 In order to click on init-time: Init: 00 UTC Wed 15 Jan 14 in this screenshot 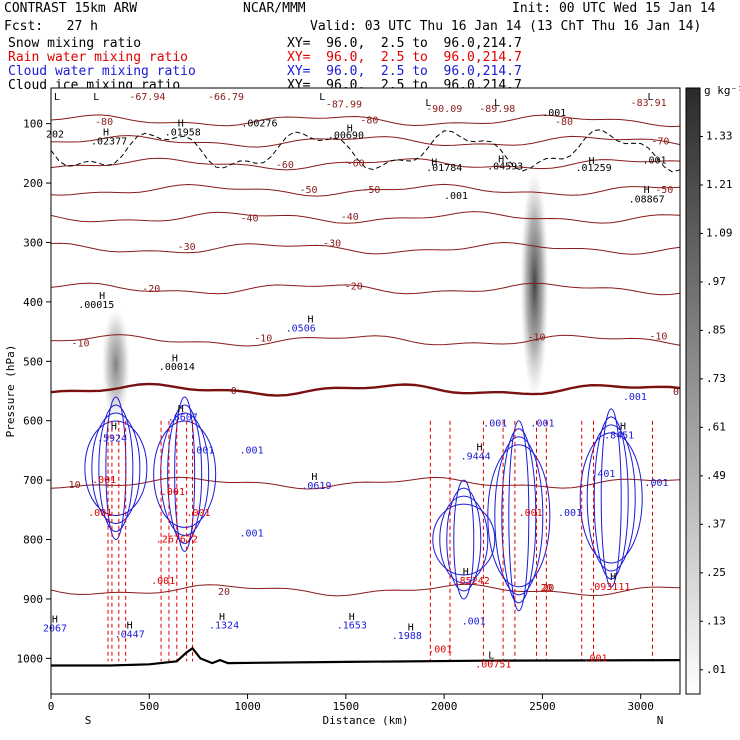, I will do `click(614, 8)`.